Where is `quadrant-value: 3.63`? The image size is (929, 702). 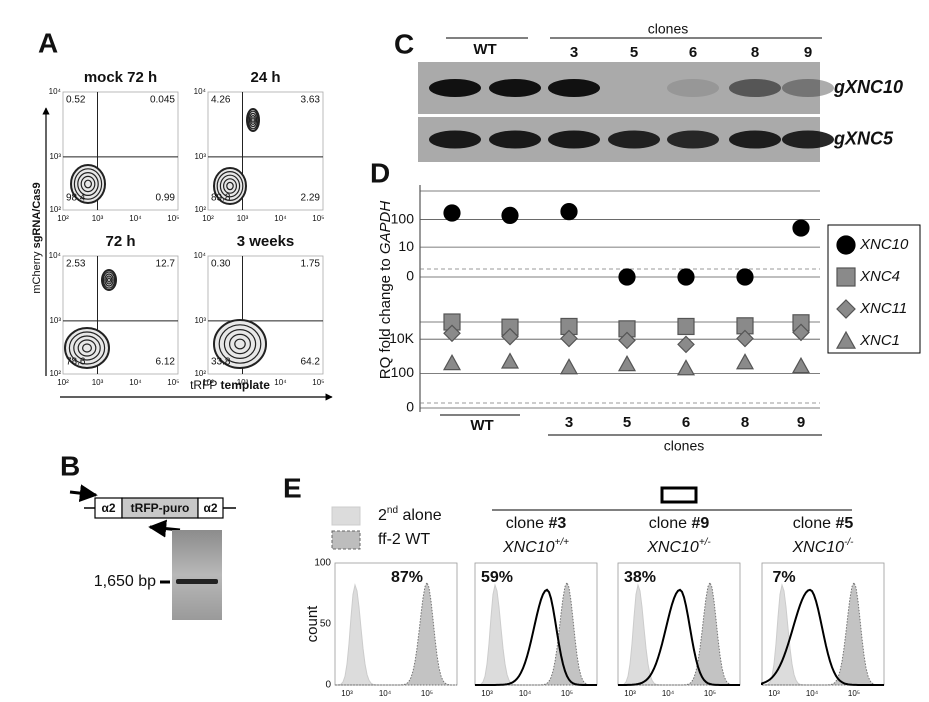 quadrant-value: 3.63 is located at coordinates (311, 100).